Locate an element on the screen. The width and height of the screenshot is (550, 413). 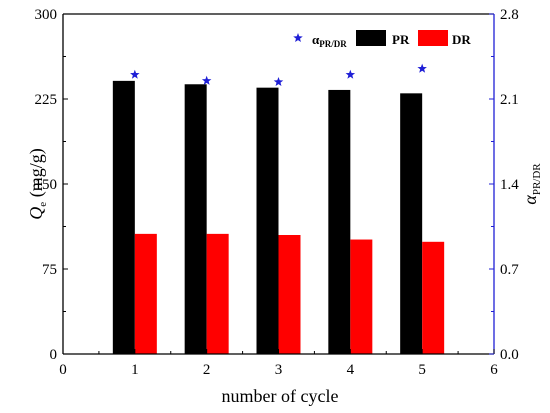
x-tick-label-3: 3 is located at coordinates (279, 370).